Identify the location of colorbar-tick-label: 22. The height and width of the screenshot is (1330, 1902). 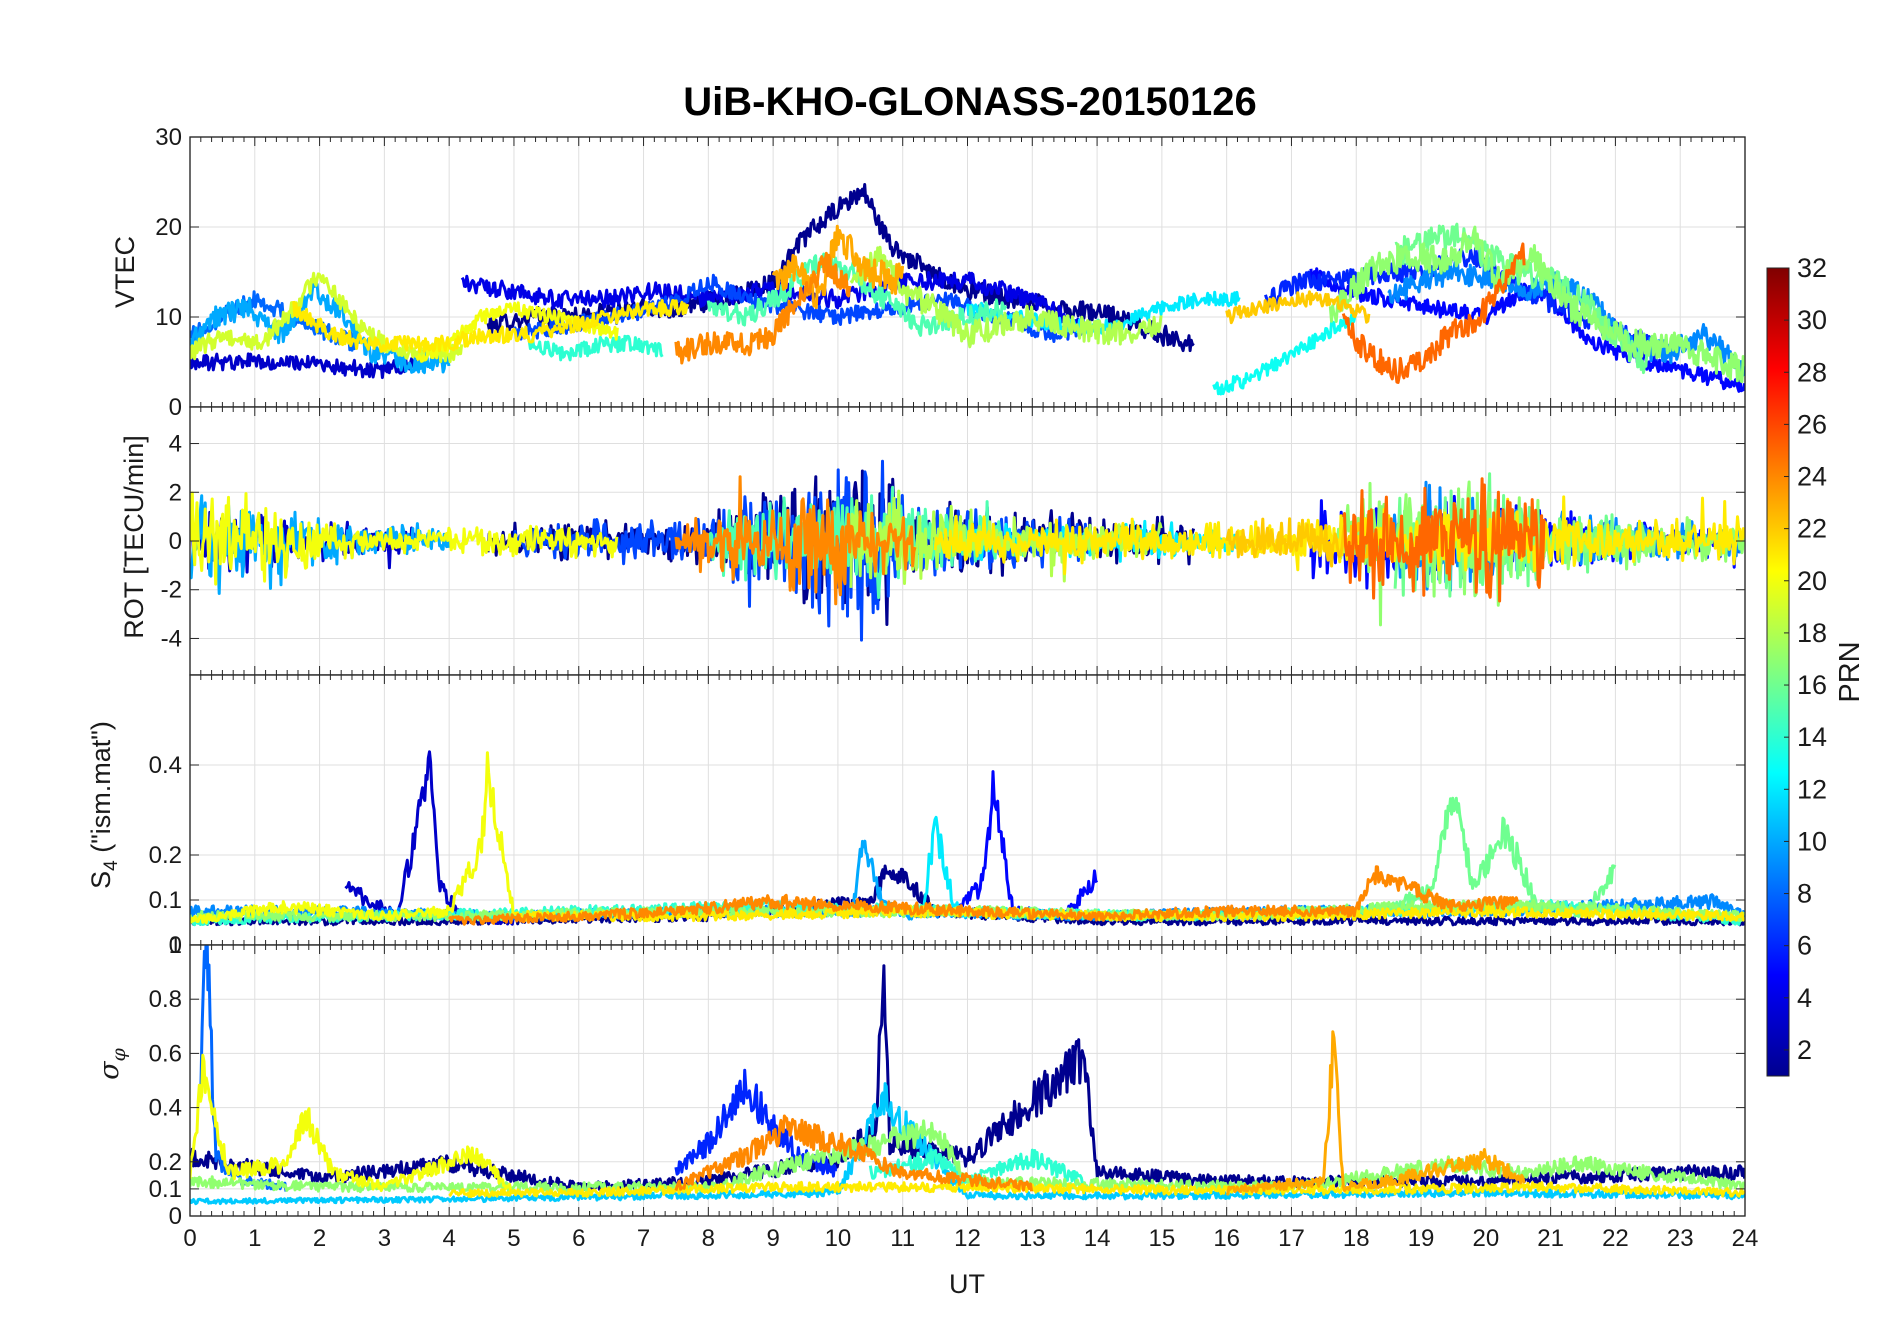
(1812, 529).